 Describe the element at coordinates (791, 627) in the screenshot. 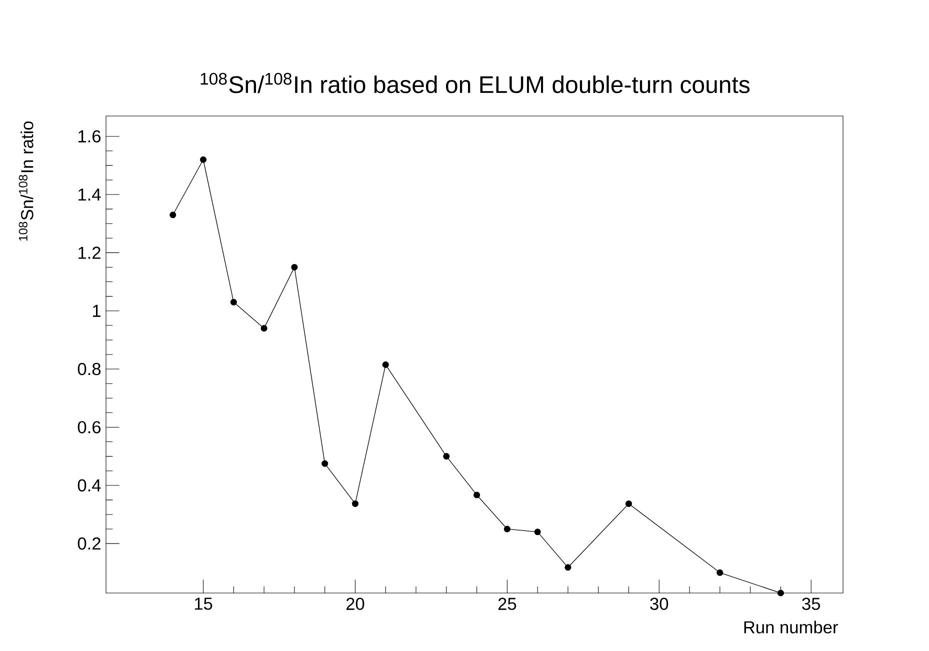

I see `x-axis-title: Run number` at that location.